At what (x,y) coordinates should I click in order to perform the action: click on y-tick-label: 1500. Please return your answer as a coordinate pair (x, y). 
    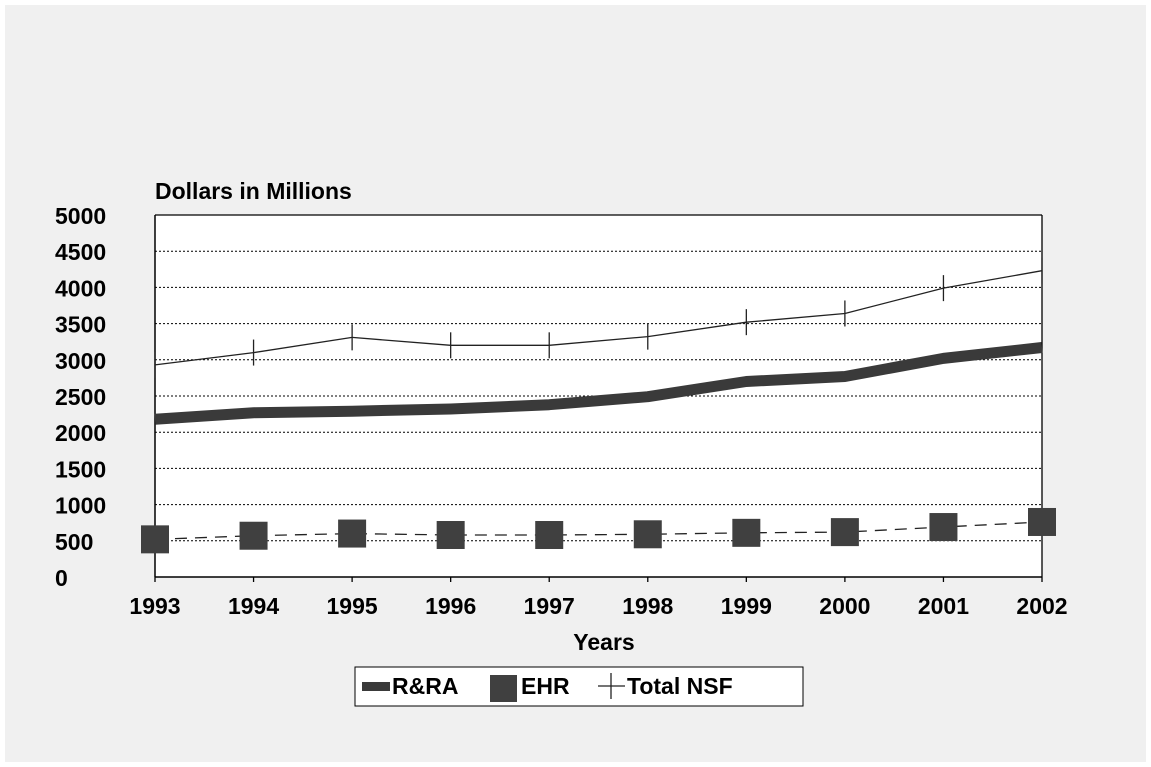
    Looking at the image, I should click on (80, 469).